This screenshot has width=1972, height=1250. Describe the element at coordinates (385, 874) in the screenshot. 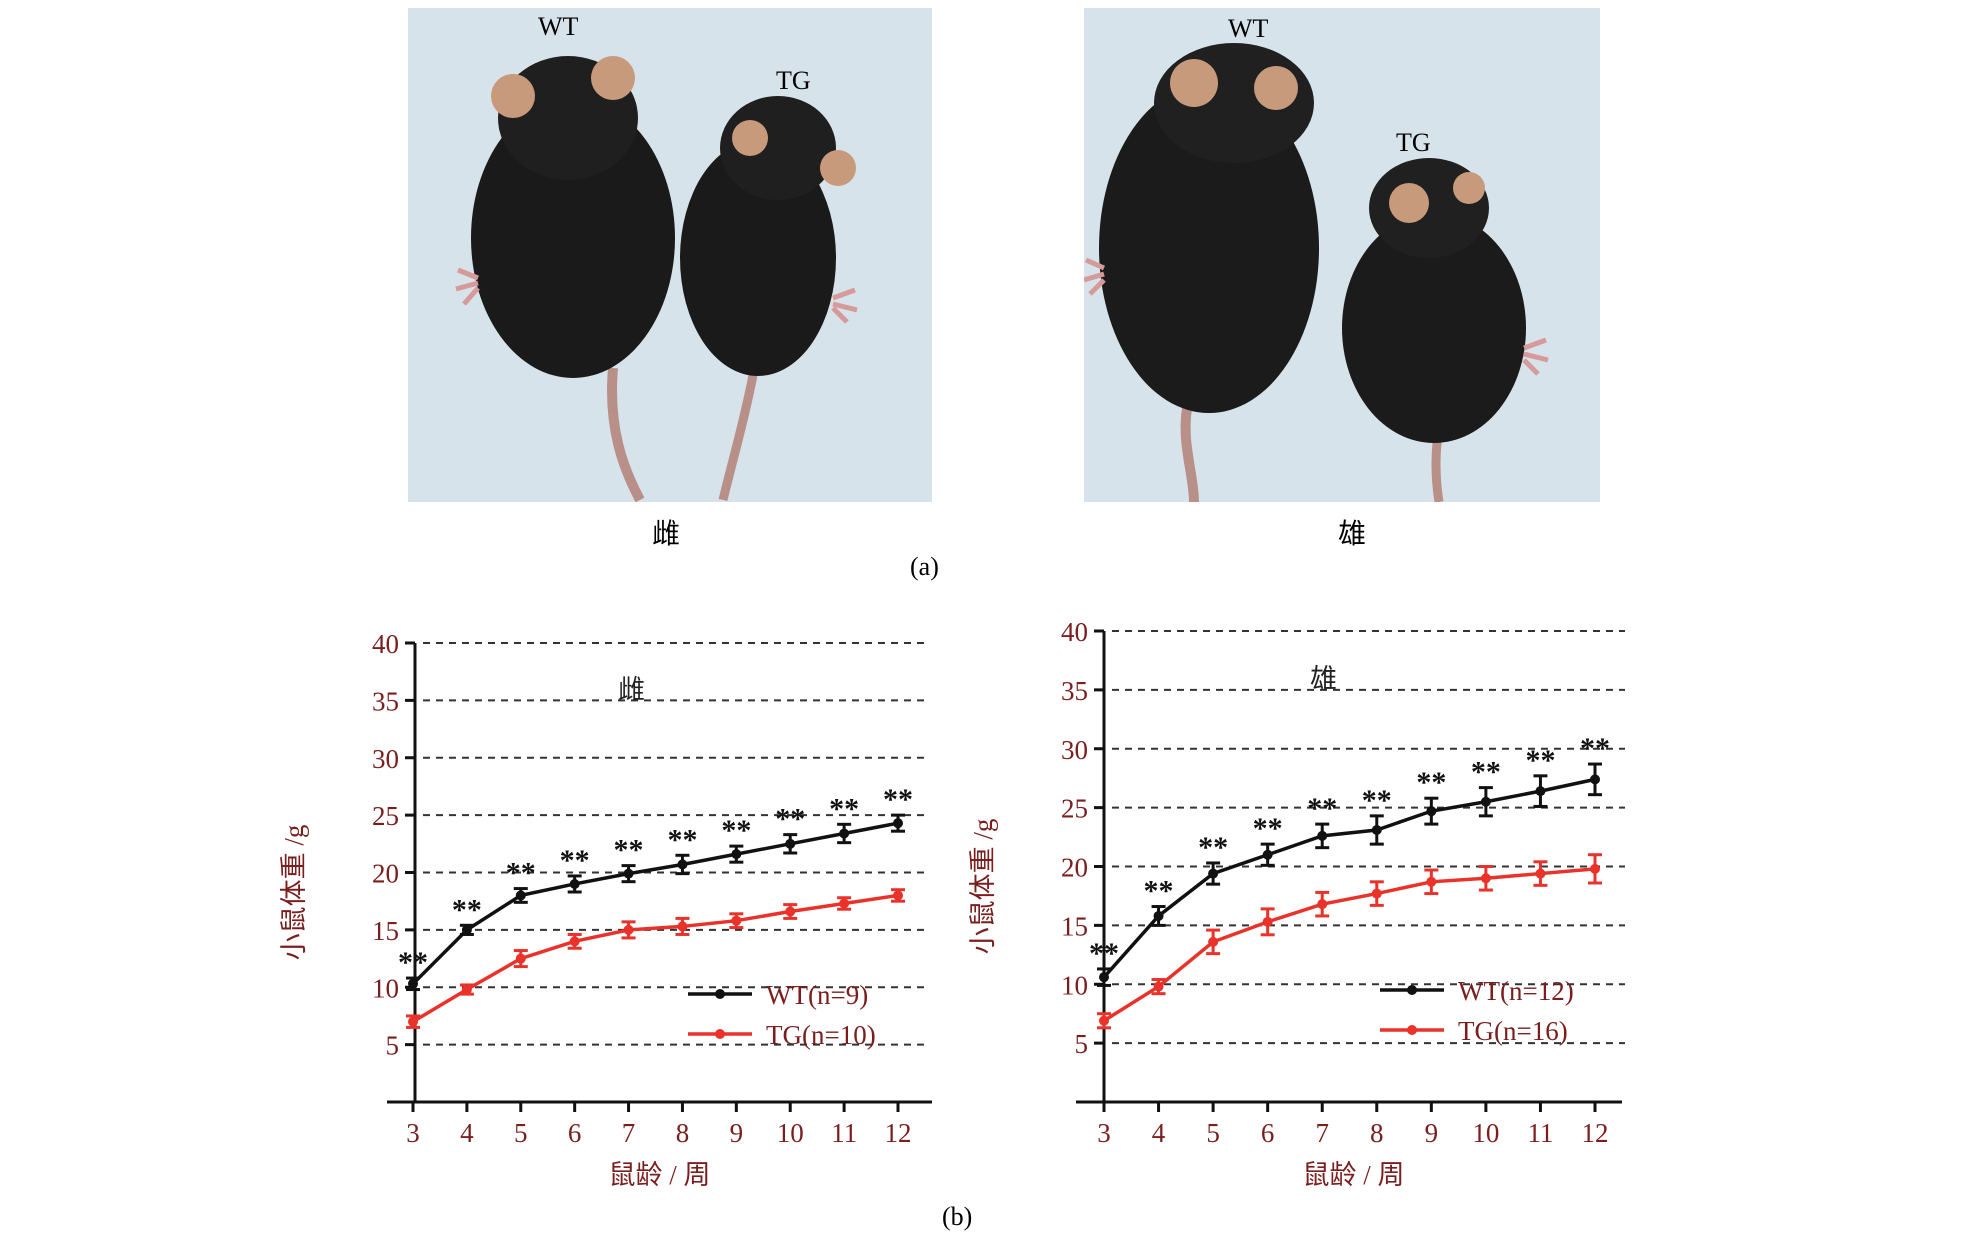

I see `y-tick-label: 20` at that location.